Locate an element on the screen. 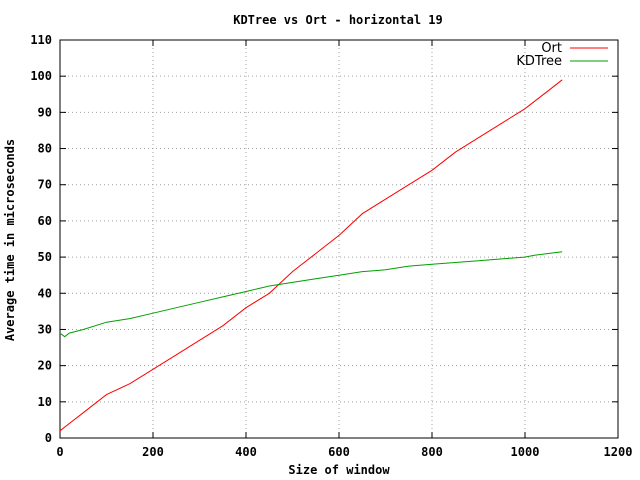  legend-label-kdtree: KDTree is located at coordinates (539, 61).